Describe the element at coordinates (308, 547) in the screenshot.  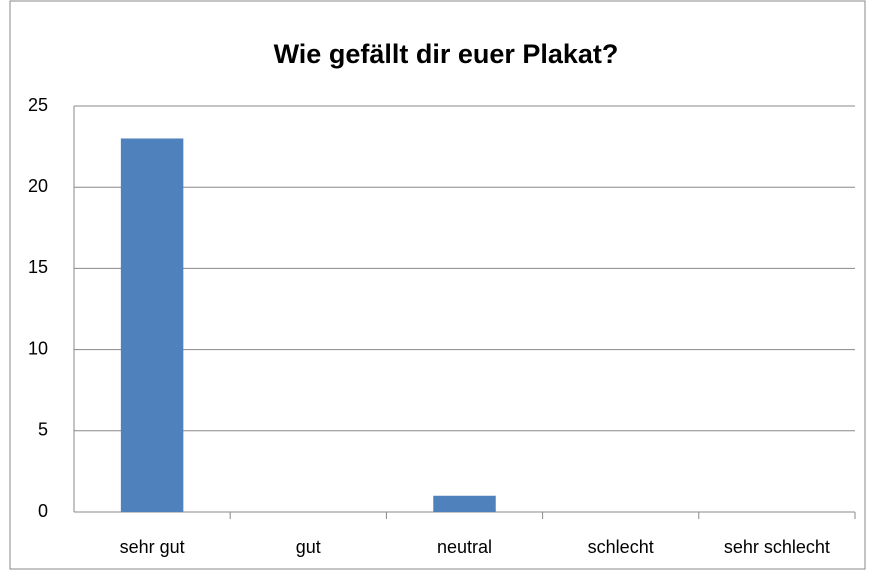
I see `x-tick-label: gut` at that location.